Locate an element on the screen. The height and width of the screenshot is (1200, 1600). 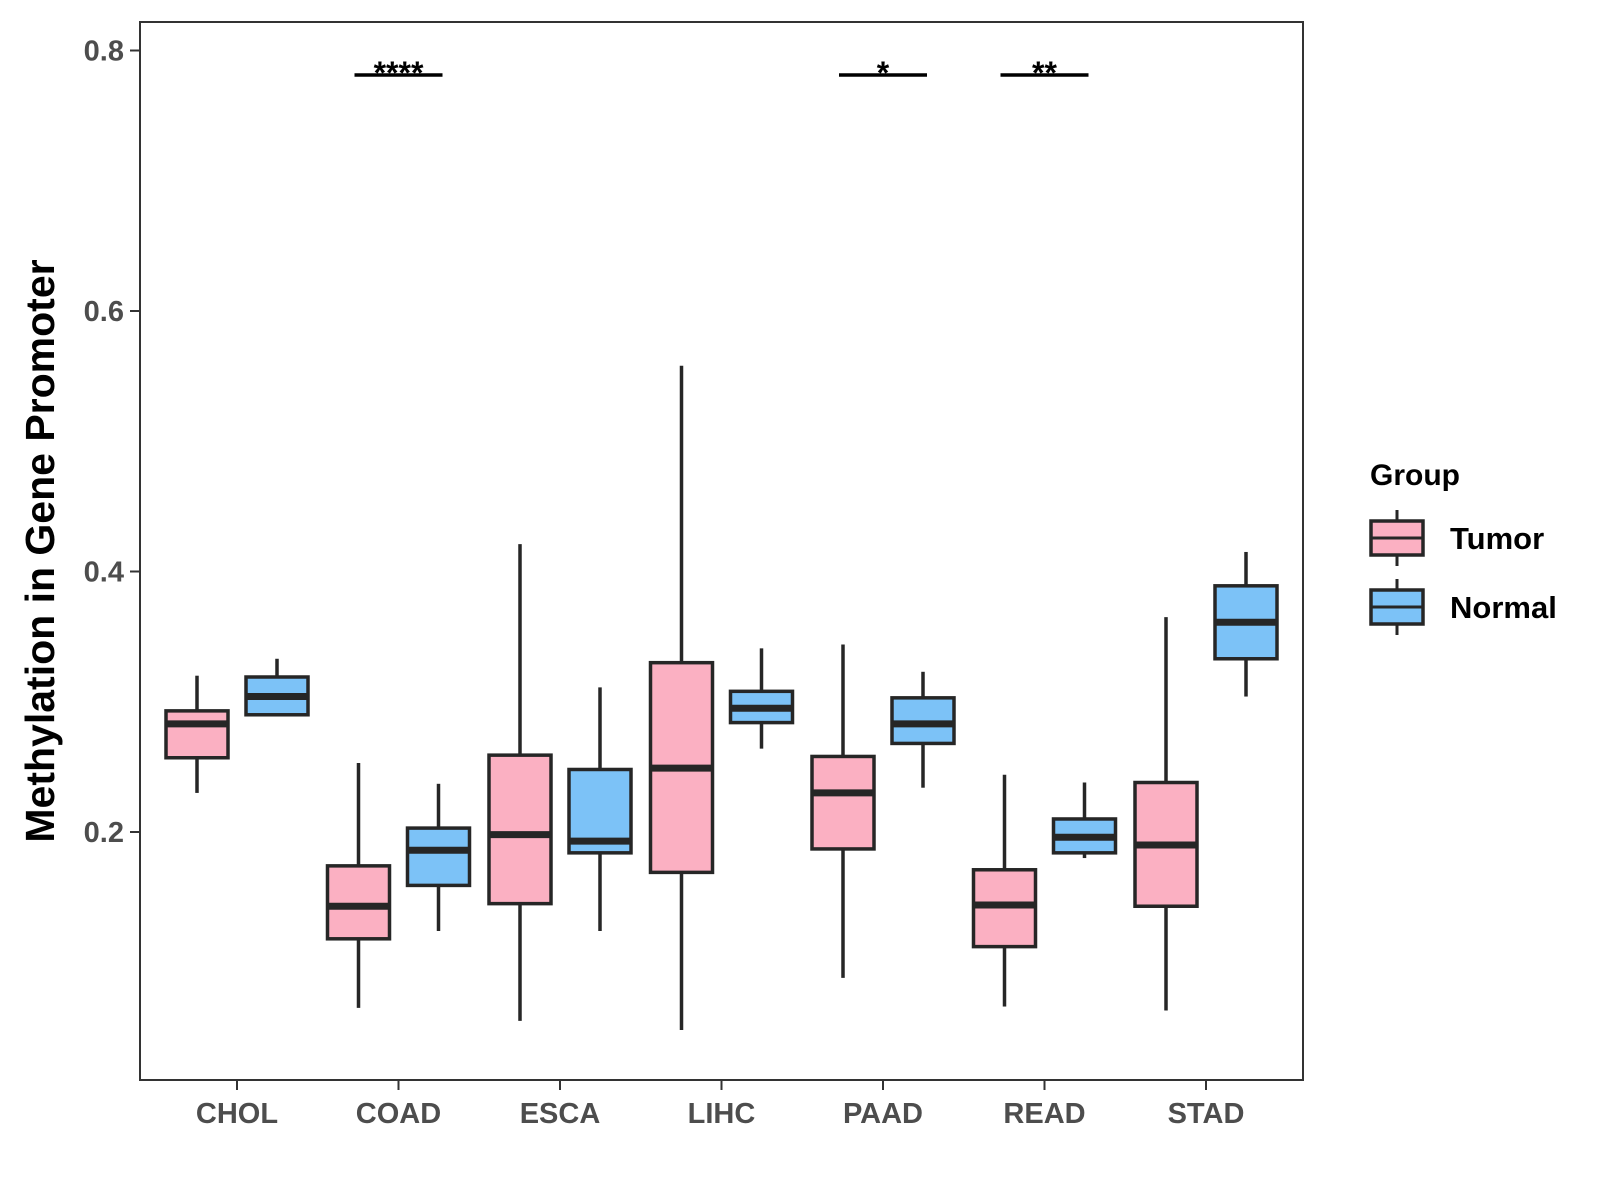
box-body-tumor-chol is located at coordinates (197, 734).